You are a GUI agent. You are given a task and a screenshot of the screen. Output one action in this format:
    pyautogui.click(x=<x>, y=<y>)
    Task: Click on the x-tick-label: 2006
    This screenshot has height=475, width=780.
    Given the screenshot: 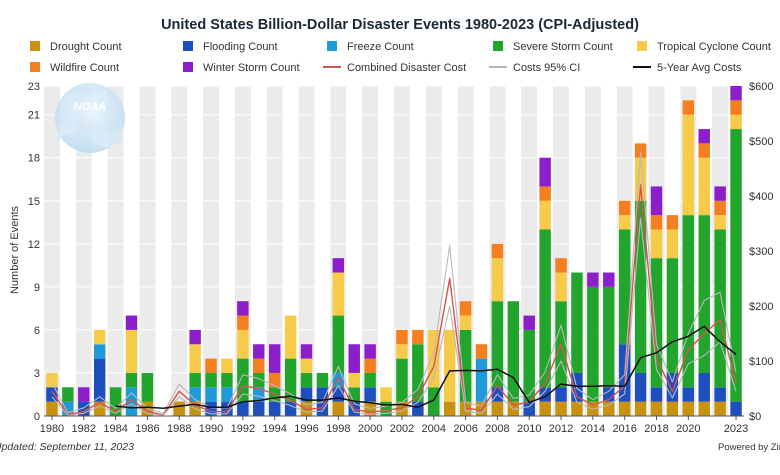 What is the action you would take?
    pyautogui.click(x=465, y=429)
    